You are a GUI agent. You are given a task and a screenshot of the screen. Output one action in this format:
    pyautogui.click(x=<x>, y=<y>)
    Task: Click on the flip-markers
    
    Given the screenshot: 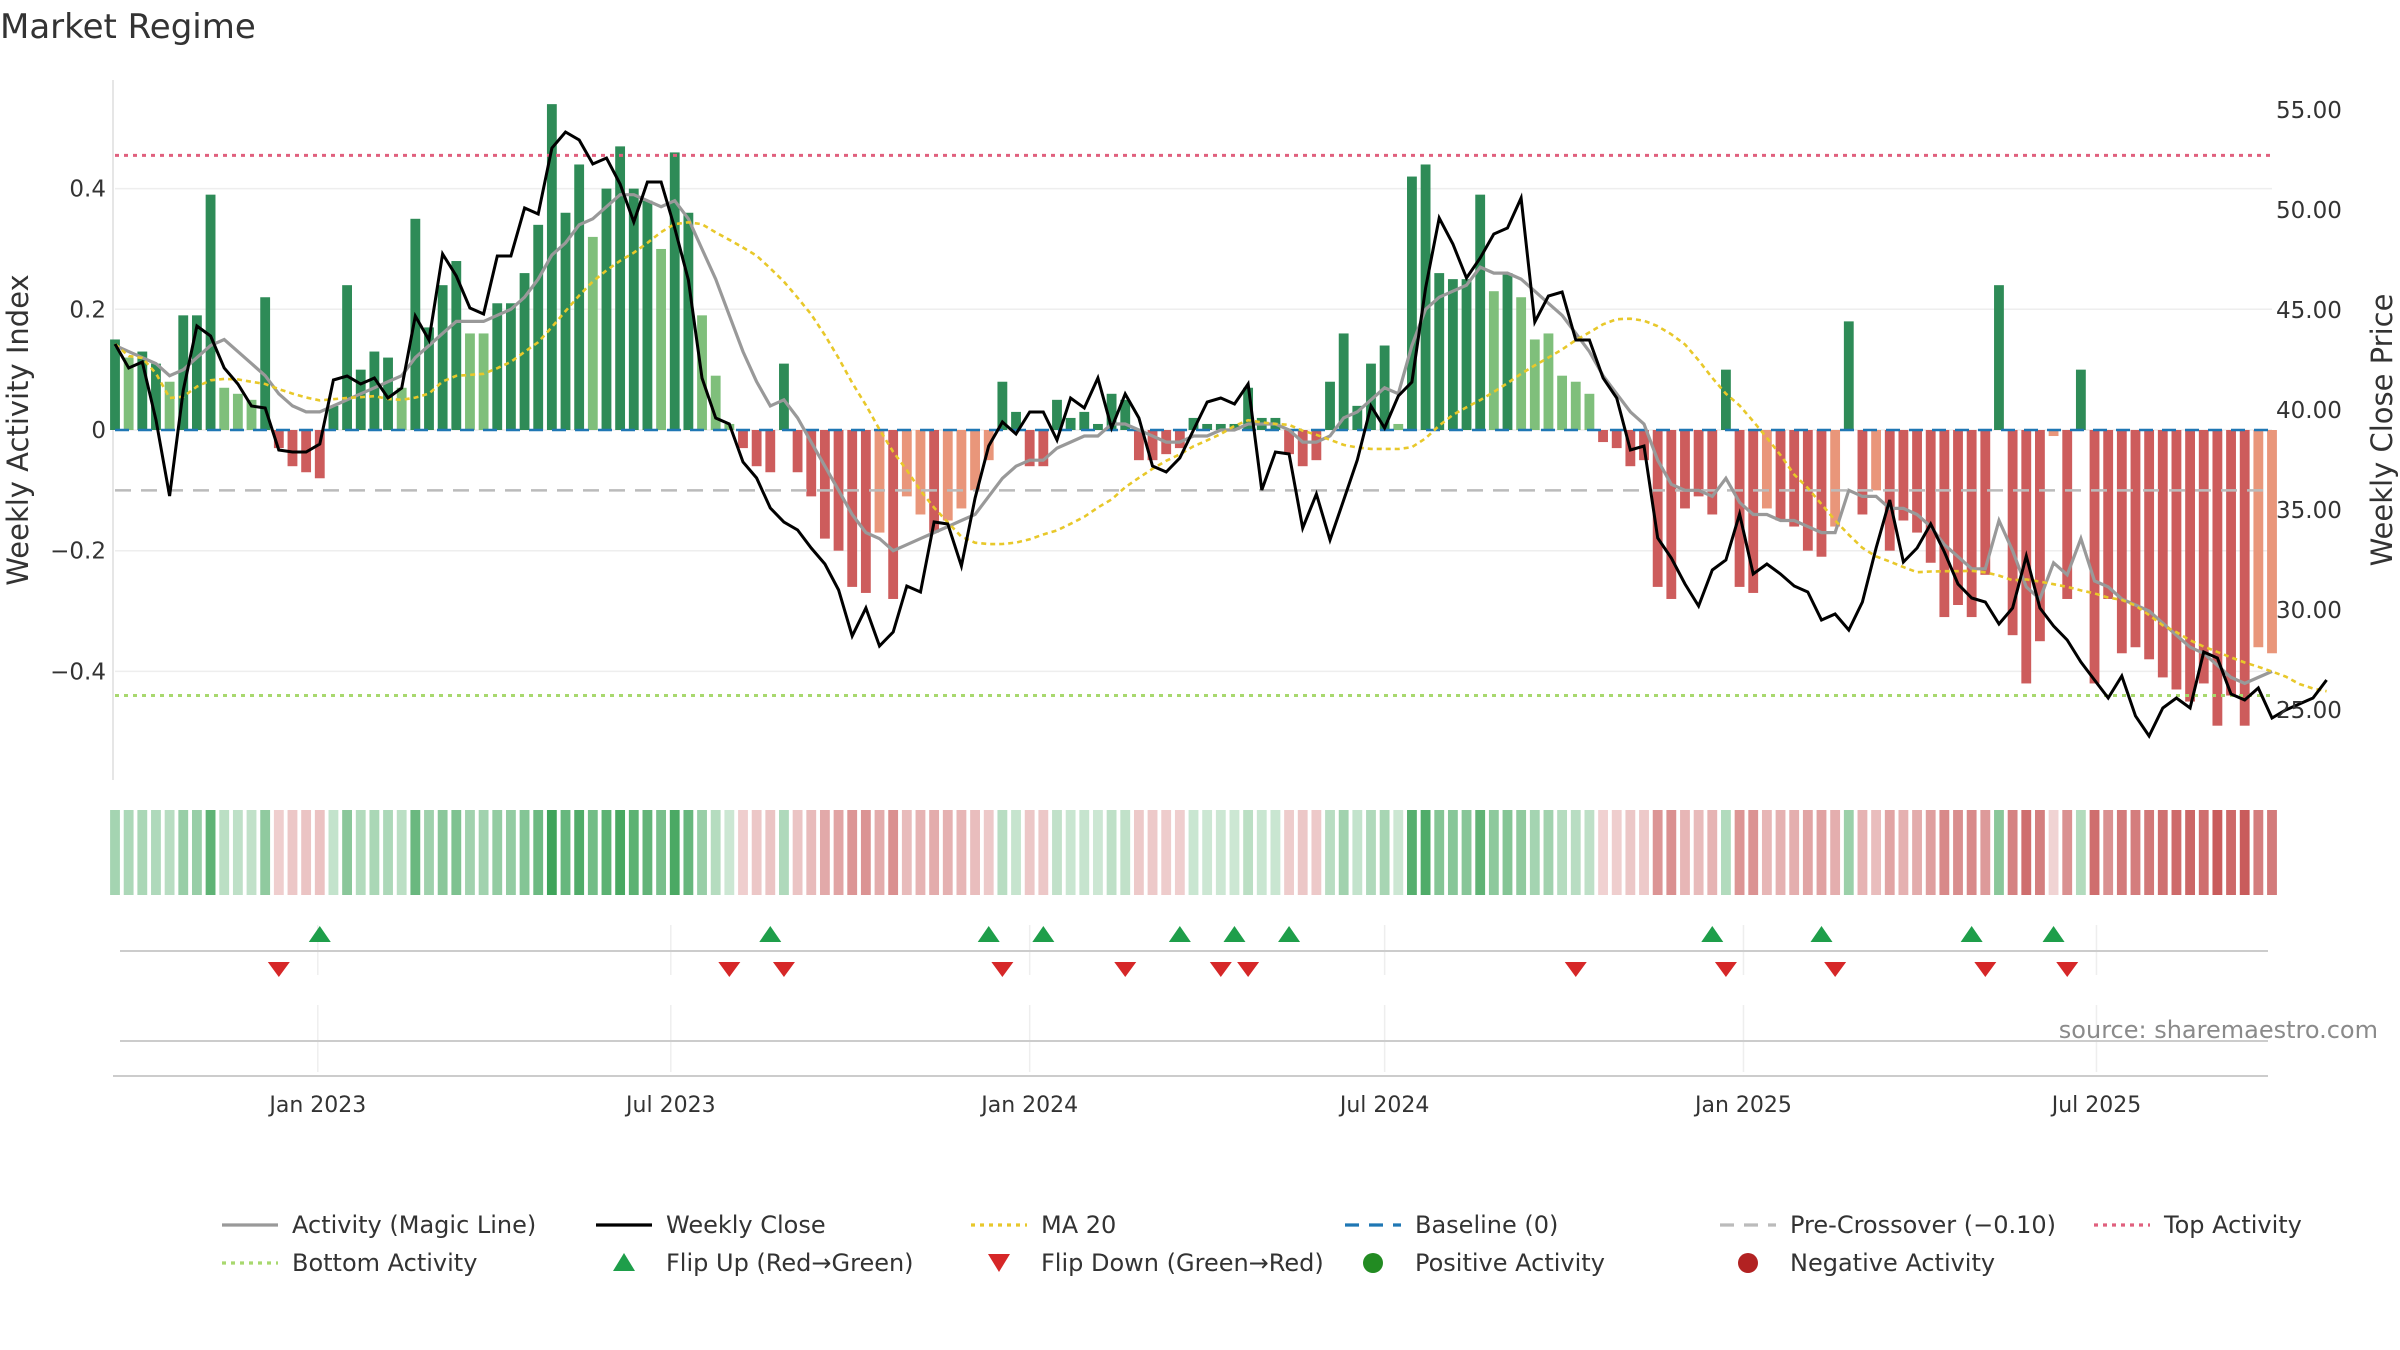 What is the action you would take?
    pyautogui.click(x=1173, y=951)
    